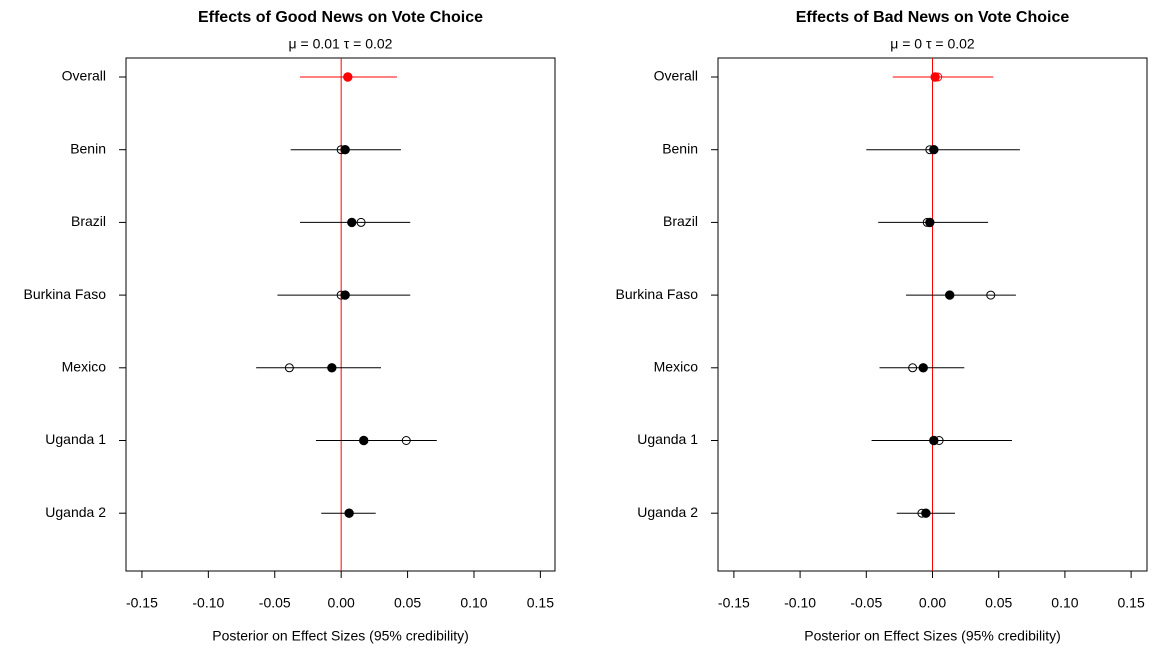 The height and width of the screenshot is (652, 1156). Describe the element at coordinates (340, 17) in the screenshot. I see `chart-title: Effects of Good News on Vote Choice` at that location.